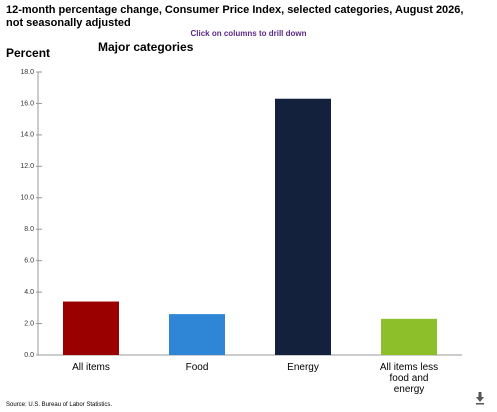 The width and height of the screenshot is (497, 412). Describe the element at coordinates (248, 33) in the screenshot. I see `subtitle: Click on columns to drill down` at that location.